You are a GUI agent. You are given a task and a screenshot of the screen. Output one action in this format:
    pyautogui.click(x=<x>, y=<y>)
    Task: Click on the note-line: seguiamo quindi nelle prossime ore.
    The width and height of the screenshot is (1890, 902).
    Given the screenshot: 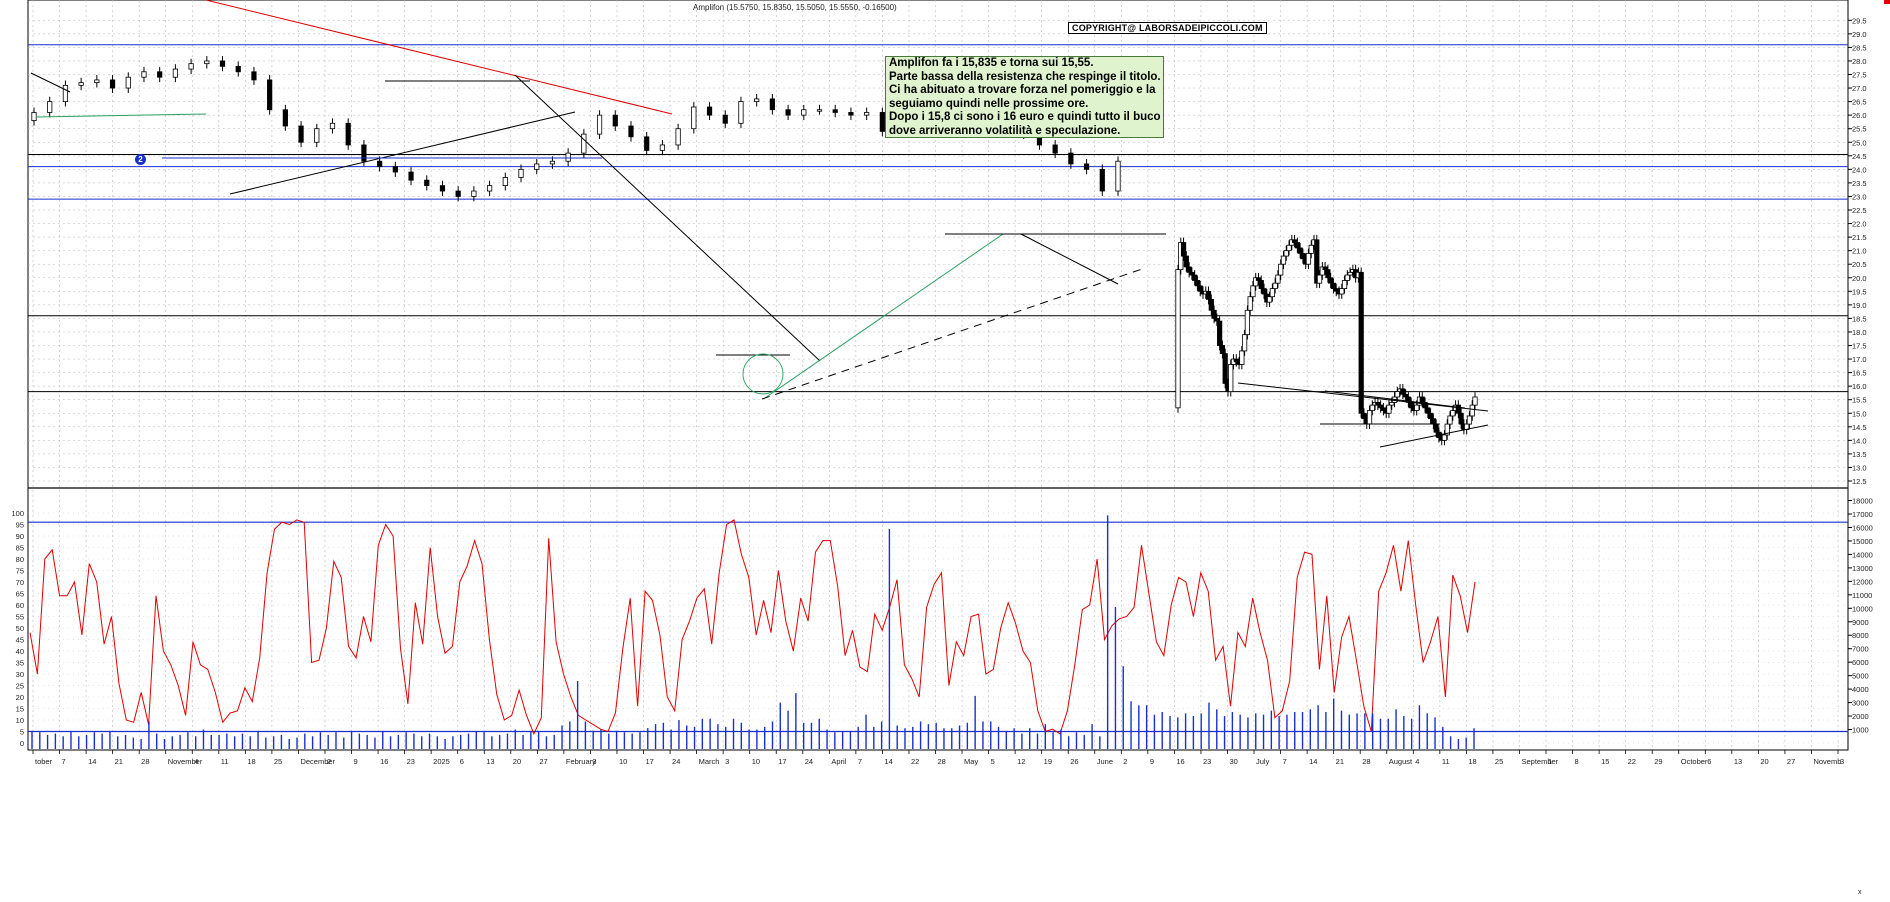 What is the action you would take?
    pyautogui.click(x=989, y=103)
    